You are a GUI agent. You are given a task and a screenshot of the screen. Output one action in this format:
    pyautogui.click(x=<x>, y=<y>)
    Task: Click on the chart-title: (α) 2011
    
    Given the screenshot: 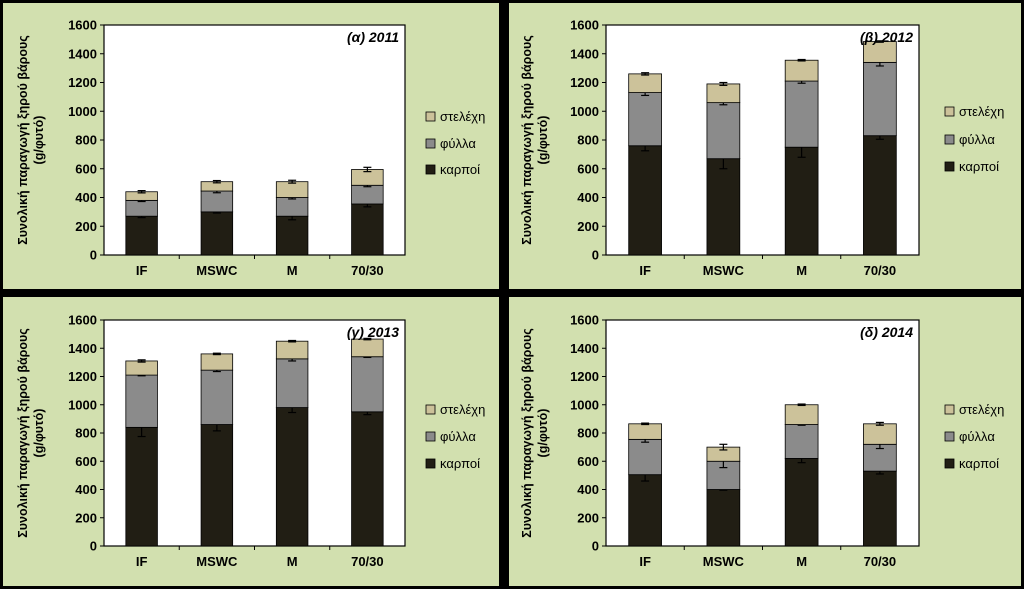 What is the action you would take?
    pyautogui.click(x=373, y=37)
    